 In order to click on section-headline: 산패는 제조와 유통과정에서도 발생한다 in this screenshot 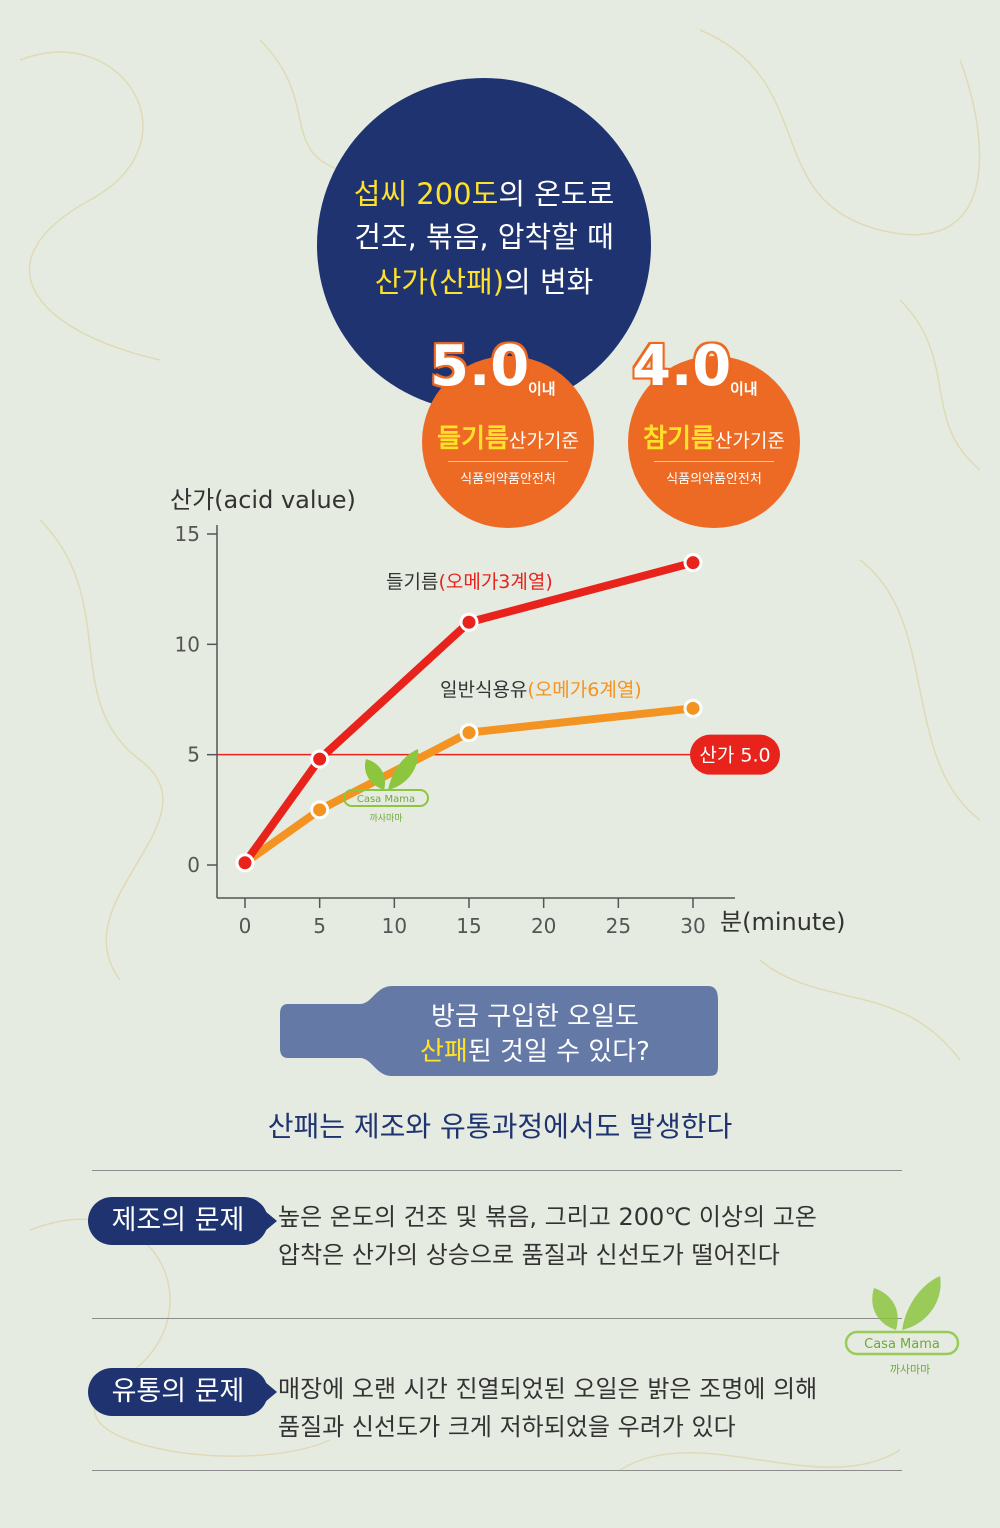, I will do `click(500, 1126)`.